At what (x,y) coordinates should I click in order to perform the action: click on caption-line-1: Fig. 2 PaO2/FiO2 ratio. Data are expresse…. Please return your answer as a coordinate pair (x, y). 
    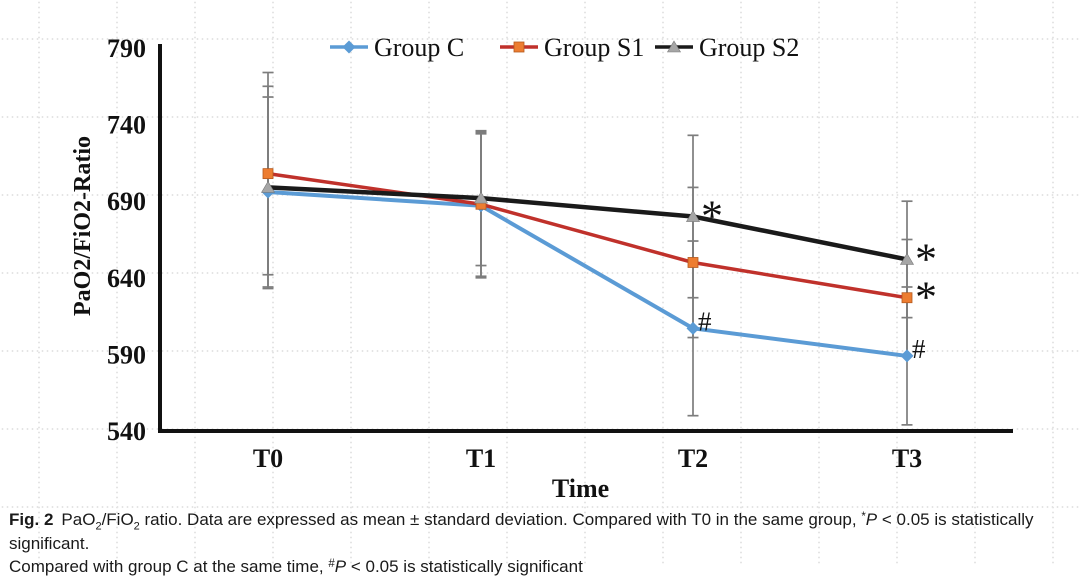
    Looking at the image, I should click on (542, 531).